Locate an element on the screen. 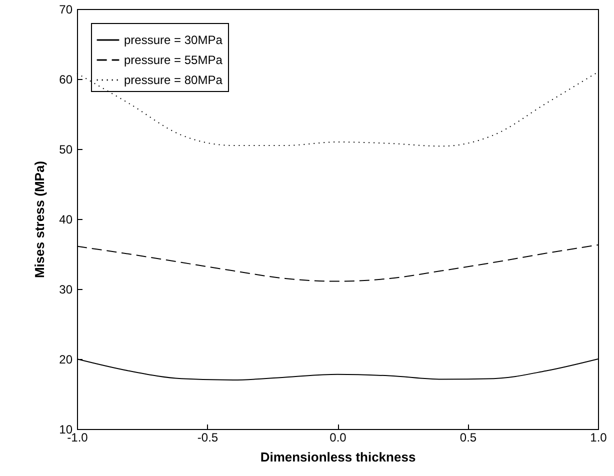  x-tick-label: -0.5 is located at coordinates (207, 437).